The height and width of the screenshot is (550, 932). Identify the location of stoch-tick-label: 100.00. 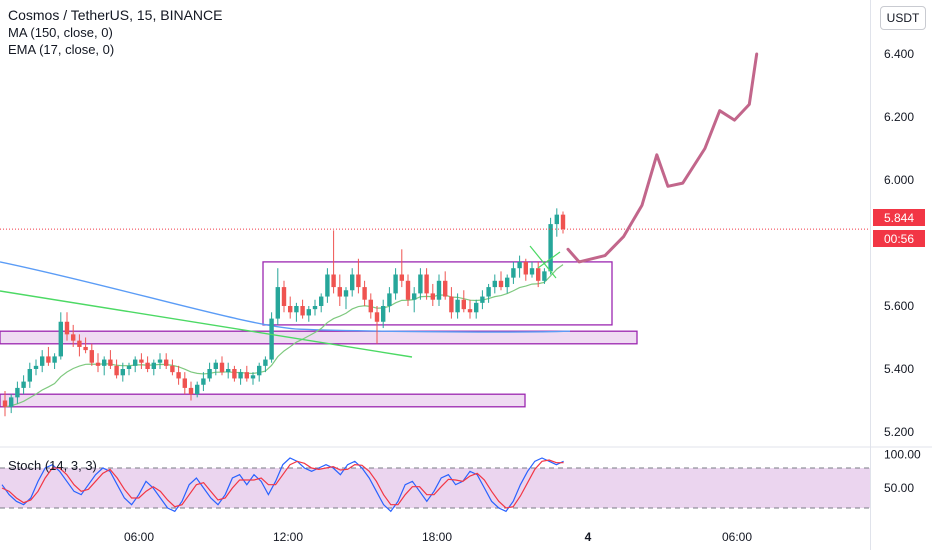
(902, 455).